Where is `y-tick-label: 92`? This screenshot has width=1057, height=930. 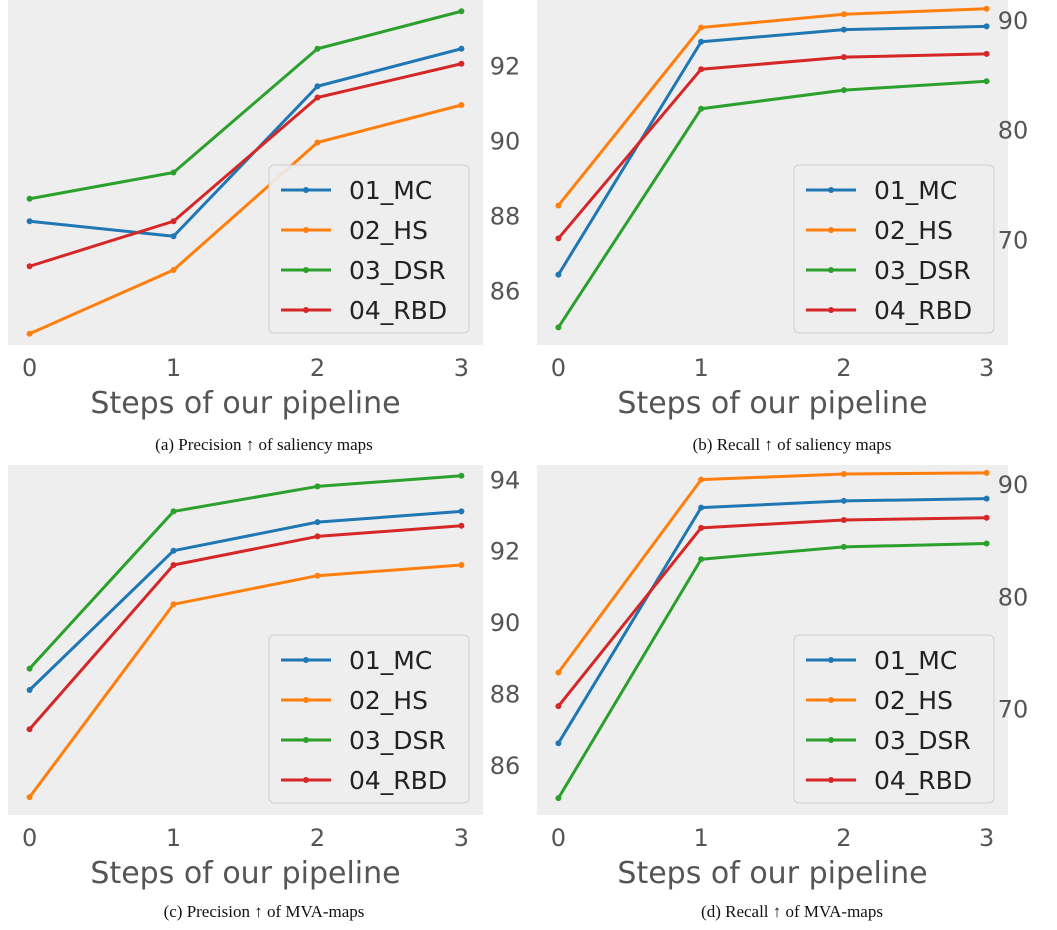 y-tick-label: 92 is located at coordinates (505, 67).